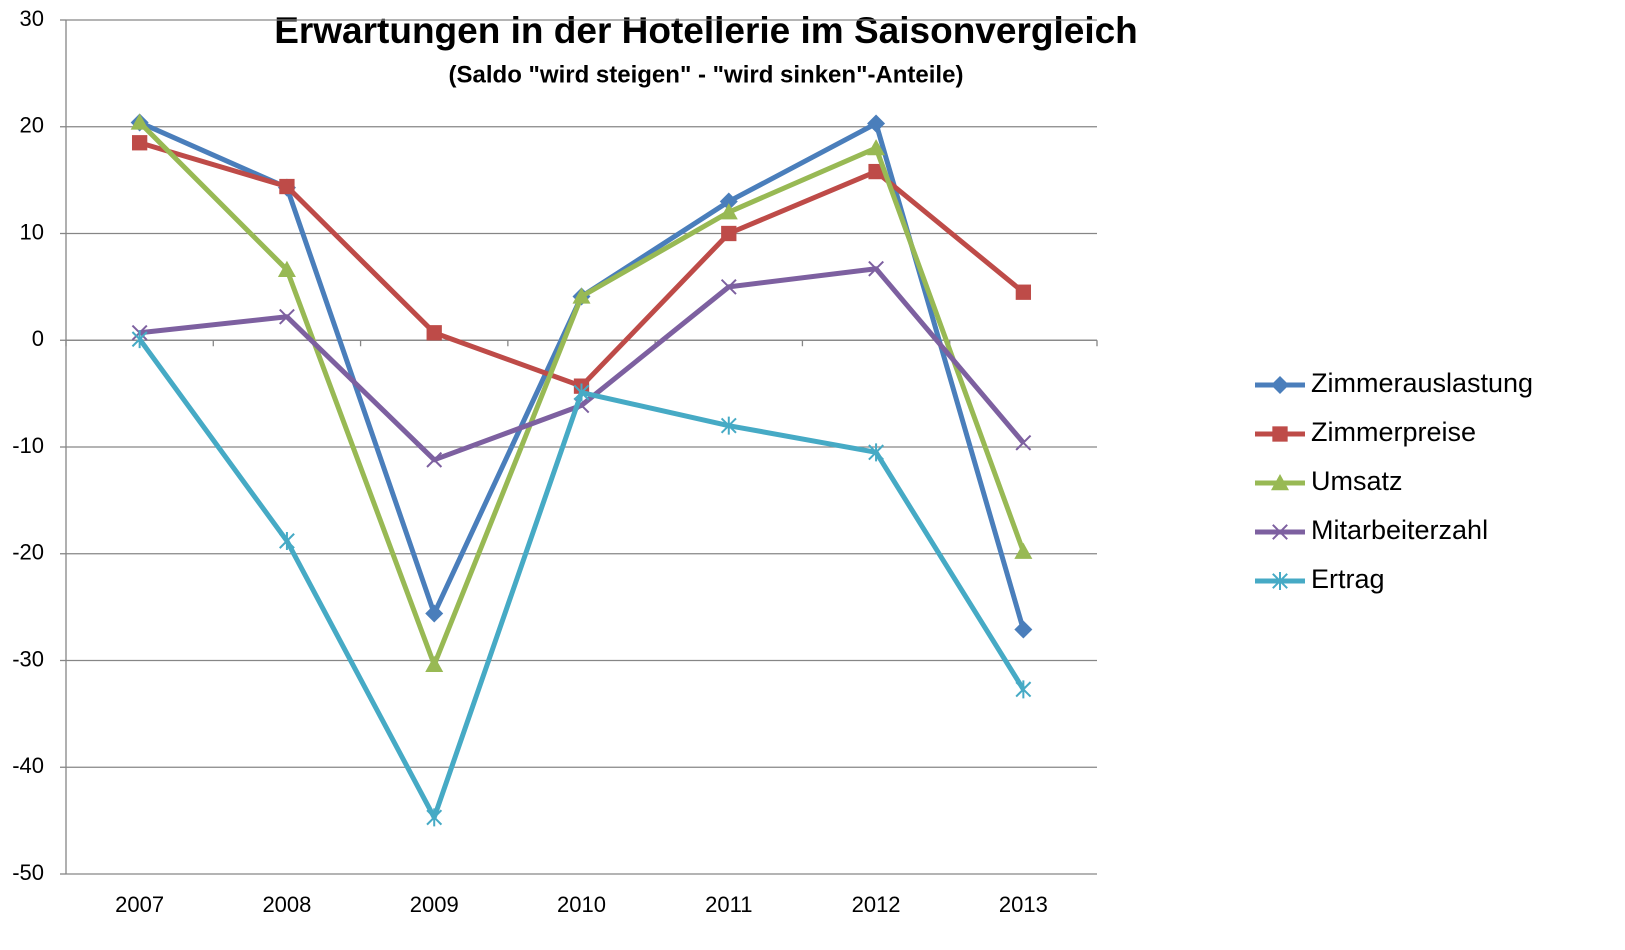 The image size is (1625, 950). Describe the element at coordinates (32, 231) in the screenshot. I see `y-tick-label: 10` at that location.